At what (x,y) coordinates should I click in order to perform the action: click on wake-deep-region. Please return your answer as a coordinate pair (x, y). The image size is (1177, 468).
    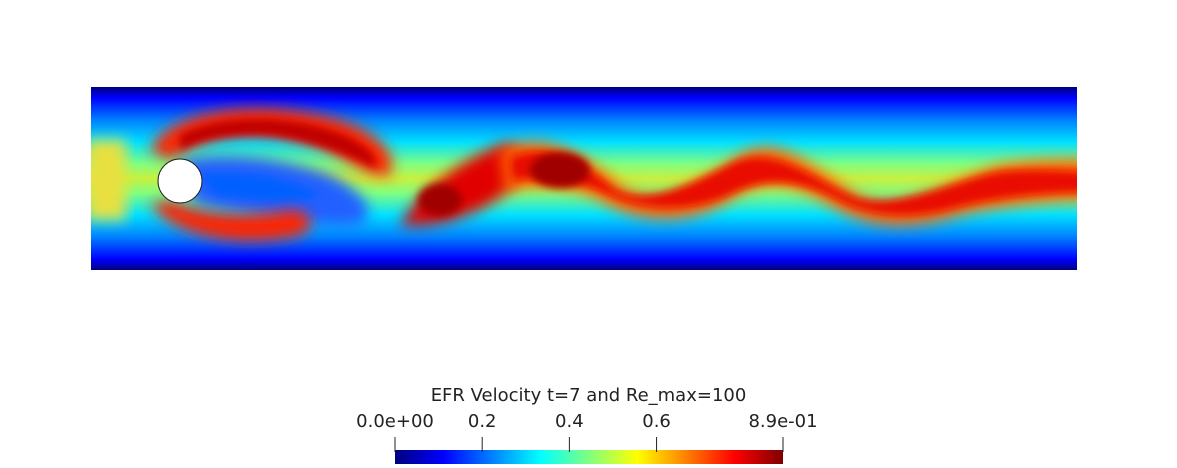
    Looking at the image, I should click on (260, 187).